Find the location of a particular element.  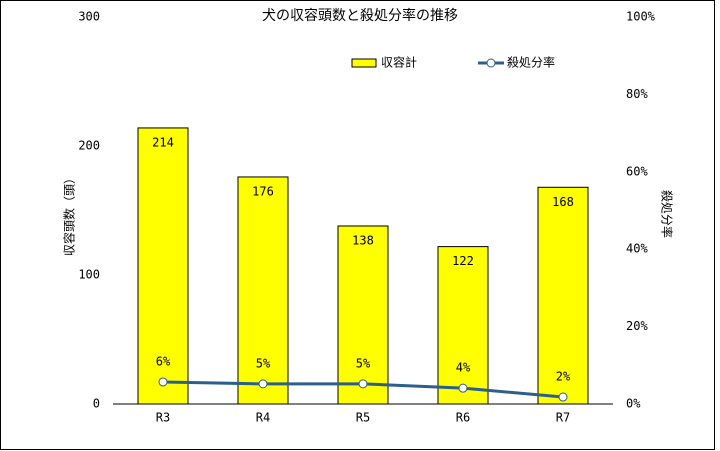

data-label: 122 is located at coordinates (463, 261).